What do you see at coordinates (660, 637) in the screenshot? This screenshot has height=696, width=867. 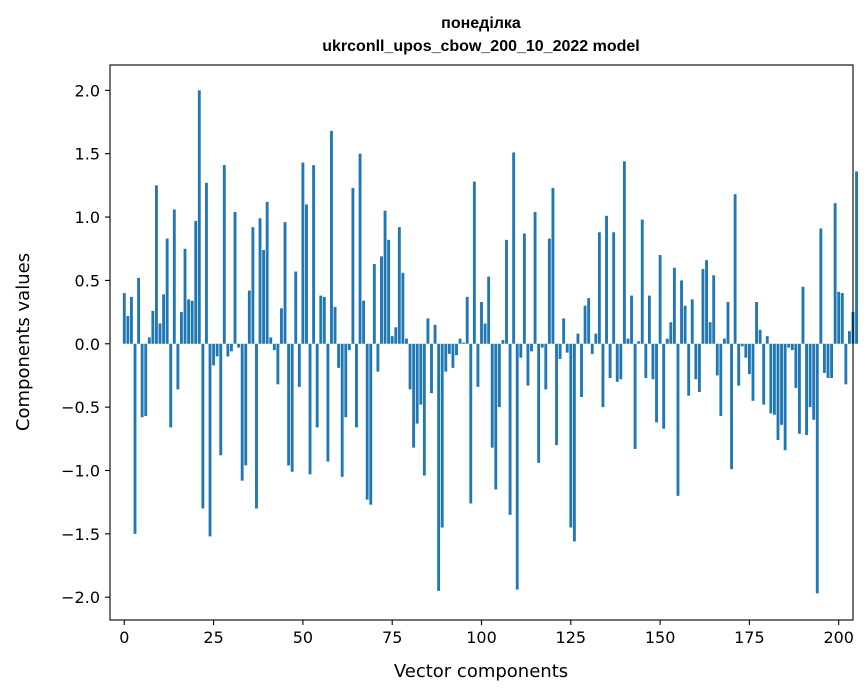 I see `x-tick-label: 150` at bounding box center [660, 637].